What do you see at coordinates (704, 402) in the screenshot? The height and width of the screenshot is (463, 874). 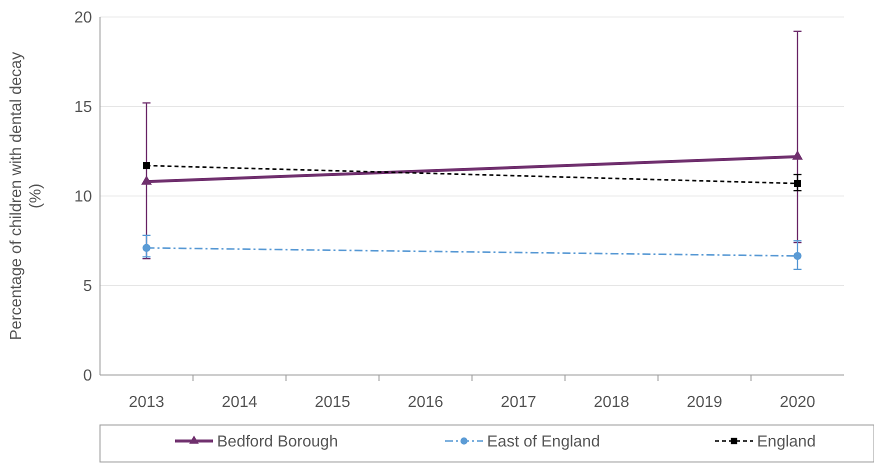 I see `x-tick-label: 2019` at bounding box center [704, 402].